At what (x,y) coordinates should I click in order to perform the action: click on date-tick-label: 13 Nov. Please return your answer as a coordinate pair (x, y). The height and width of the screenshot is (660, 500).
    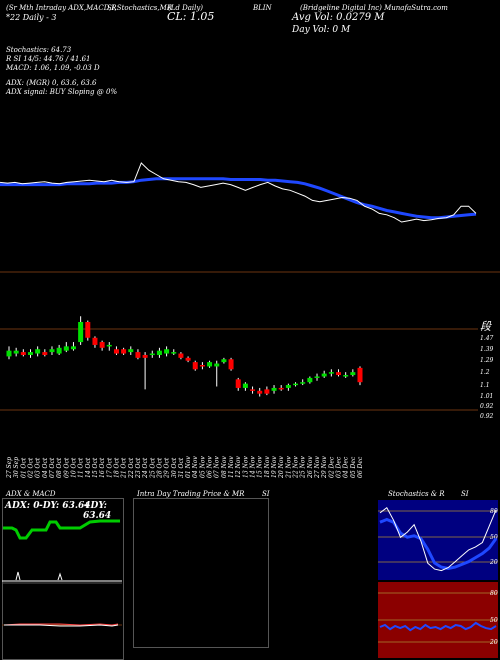
    Looking at the image, I should click on (245, 467).